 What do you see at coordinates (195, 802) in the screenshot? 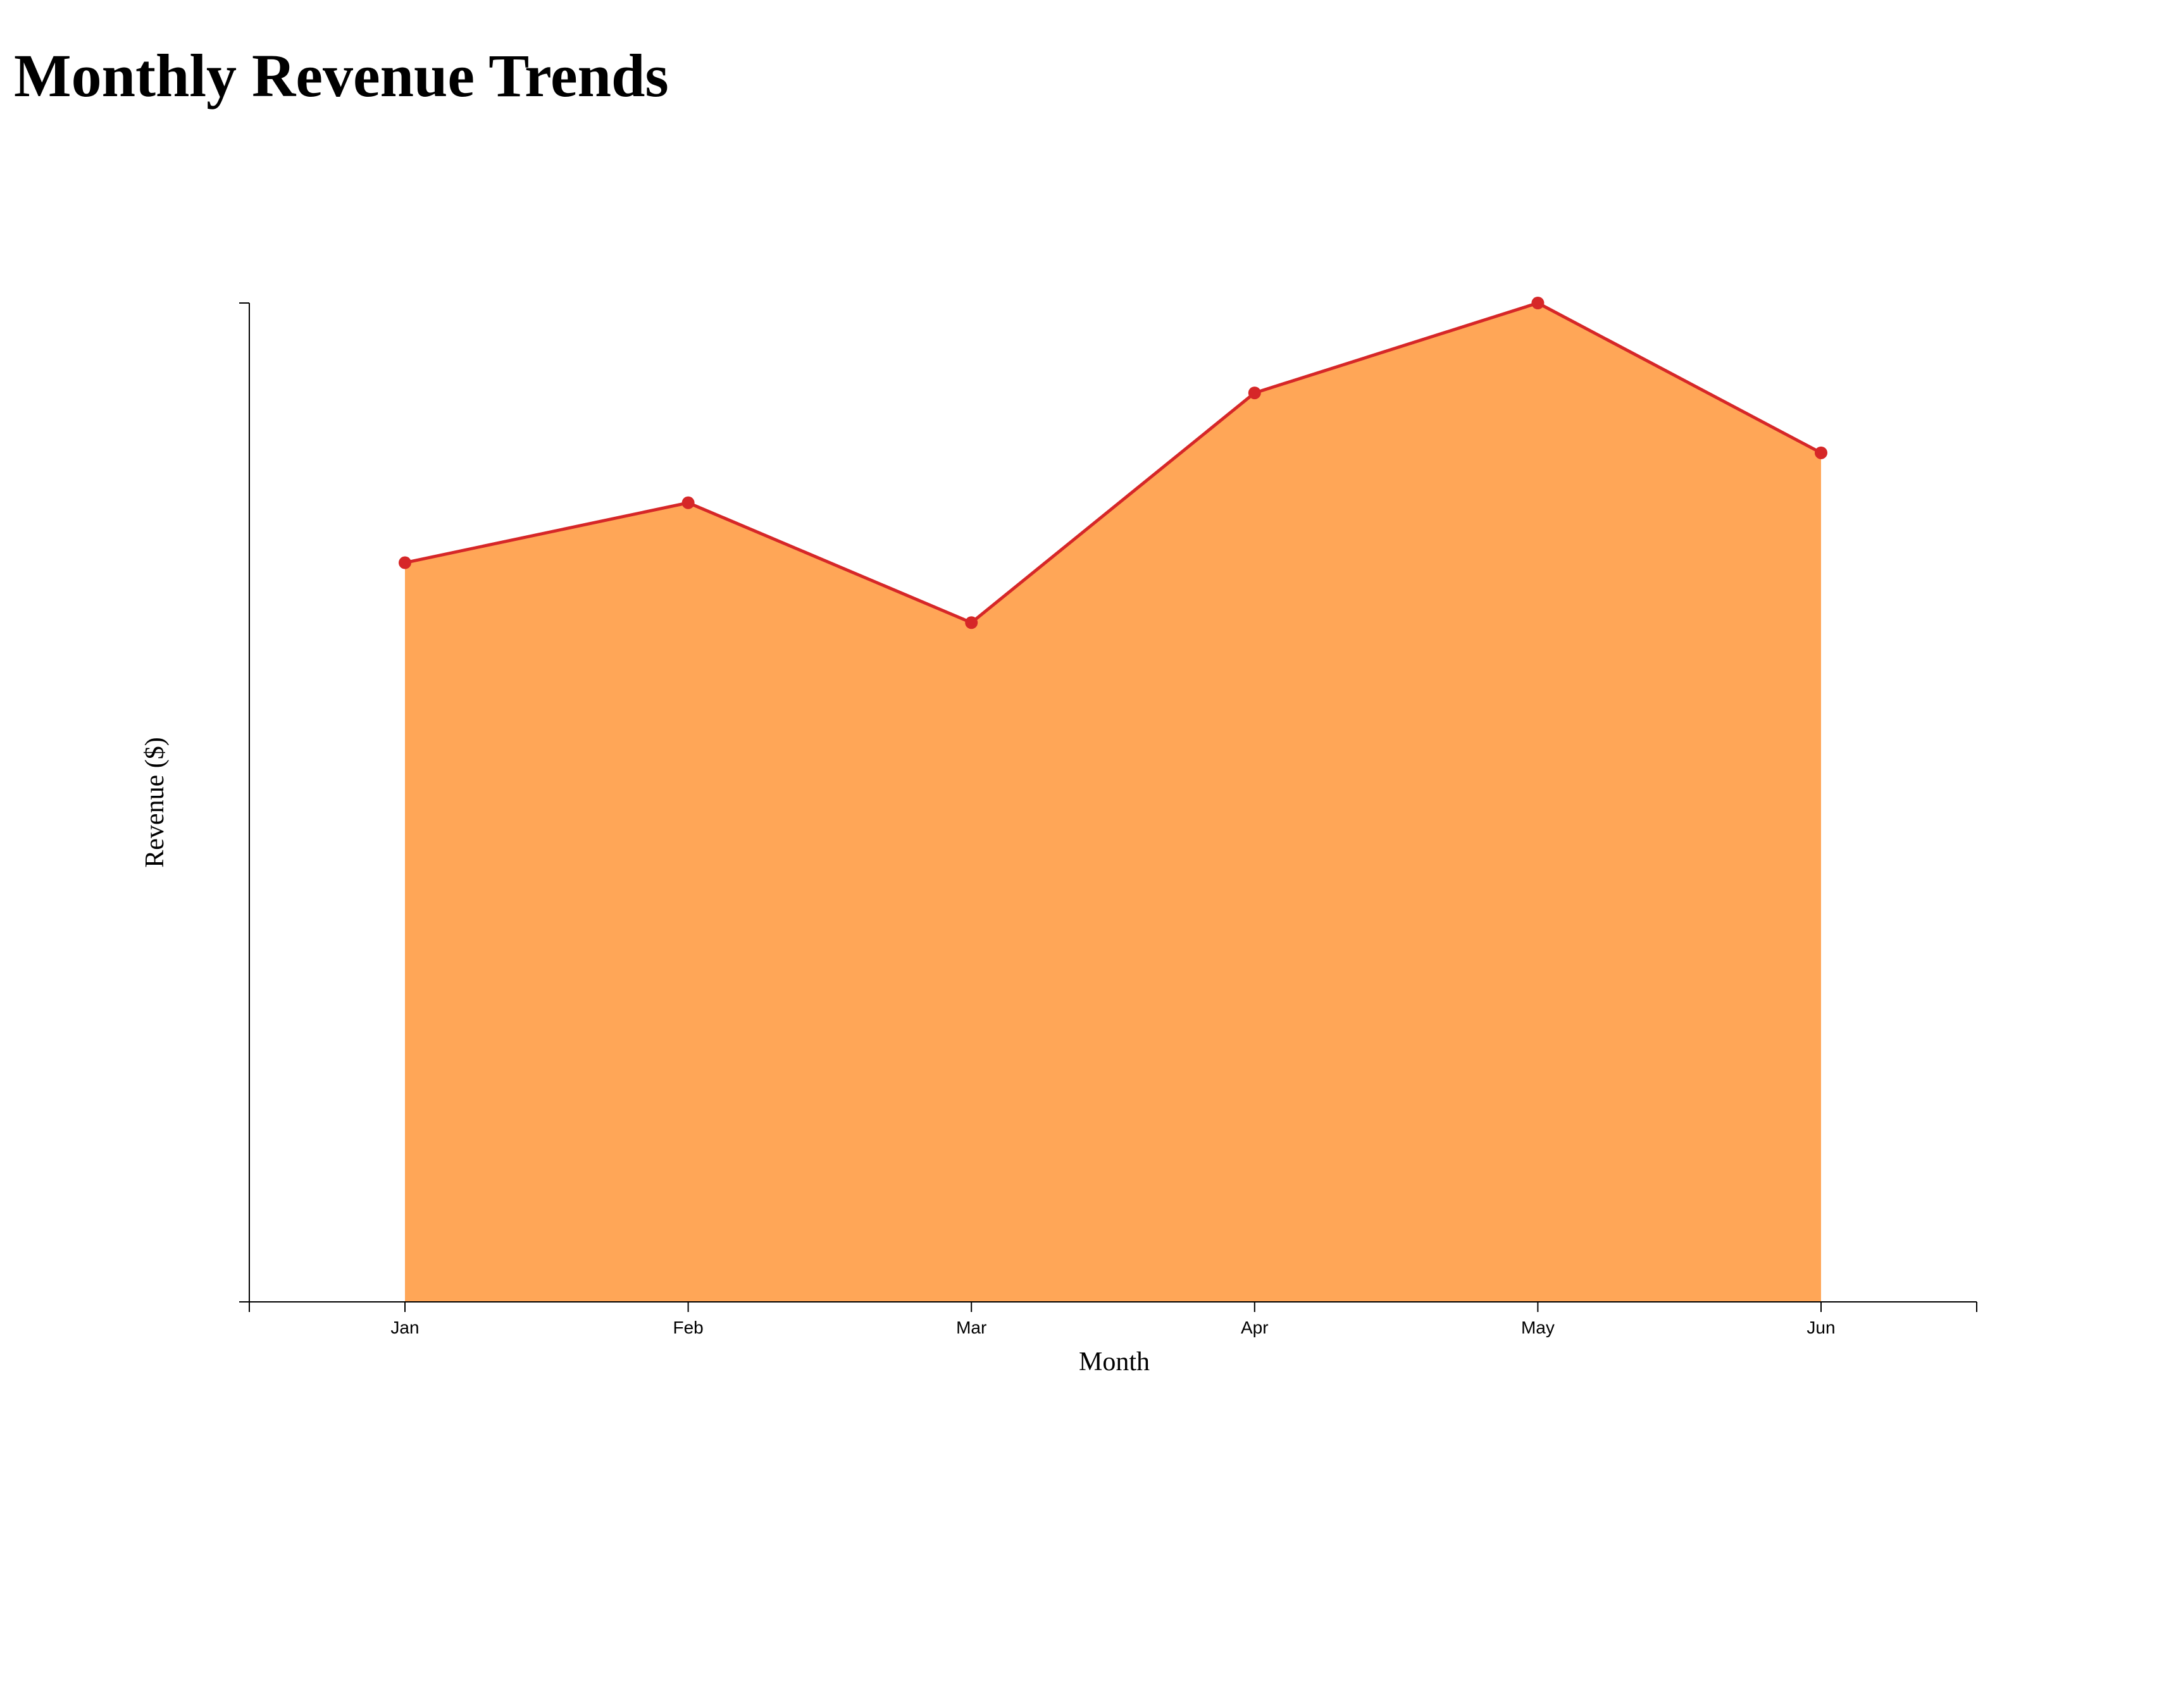
I see `y-axis: Revenue ($)` at bounding box center [195, 802].